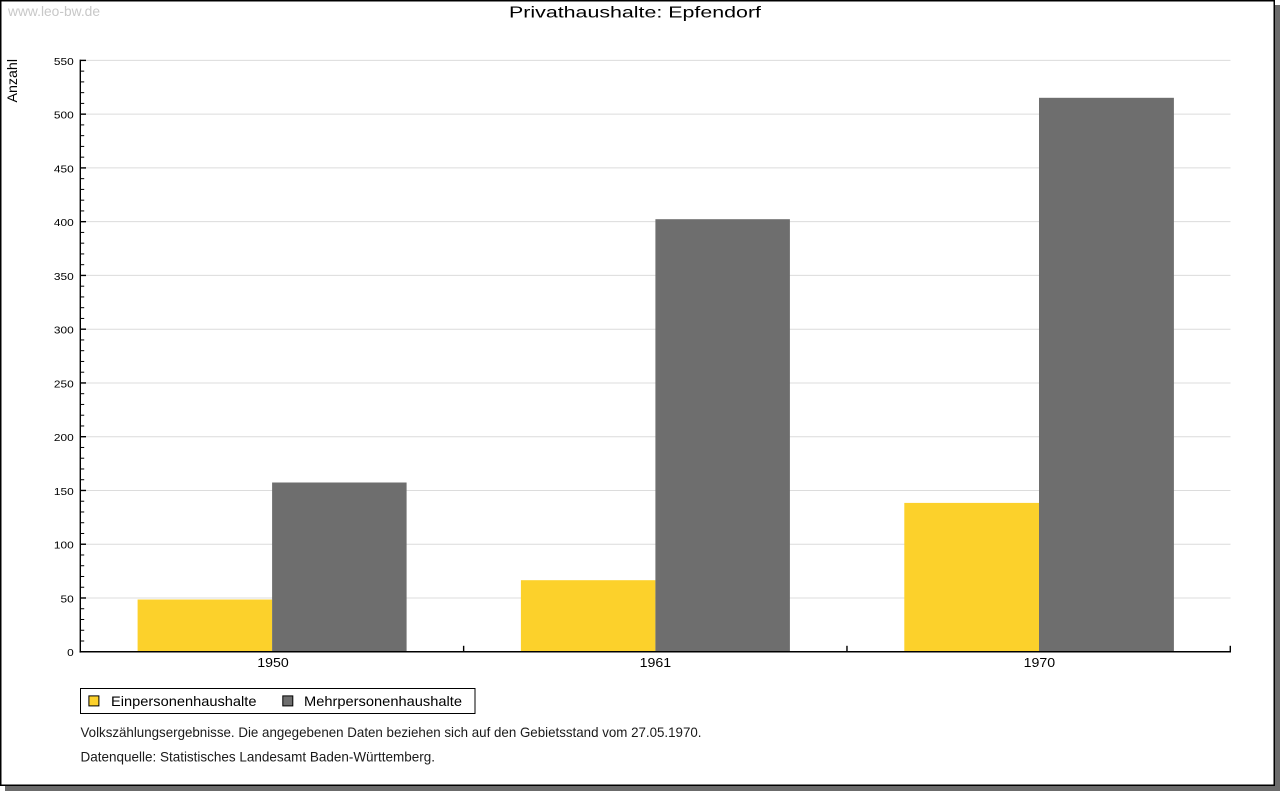 This screenshot has width=1280, height=791. What do you see at coordinates (383, 701) in the screenshot?
I see `svg-text: Mehrpersonenhaushalte` at bounding box center [383, 701].